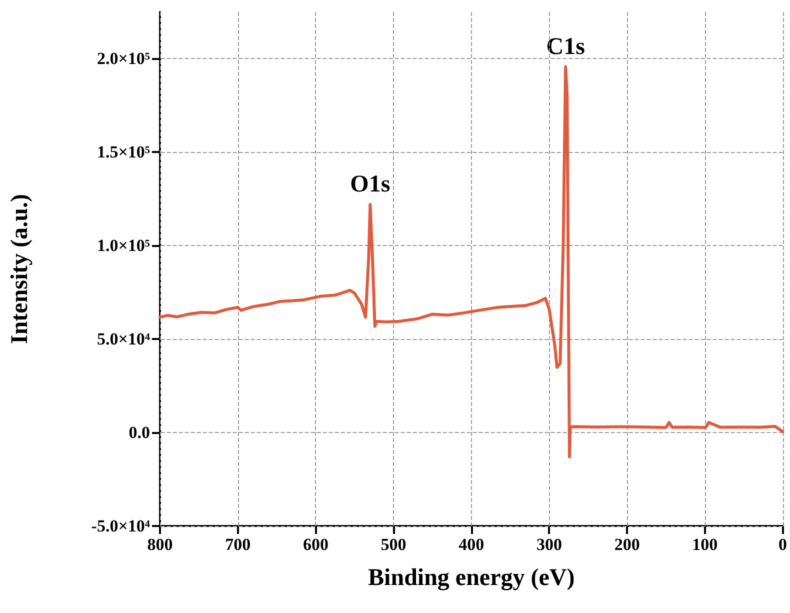  What do you see at coordinates (565, 47) in the screenshot?
I see `annotation: C1s` at bounding box center [565, 47].